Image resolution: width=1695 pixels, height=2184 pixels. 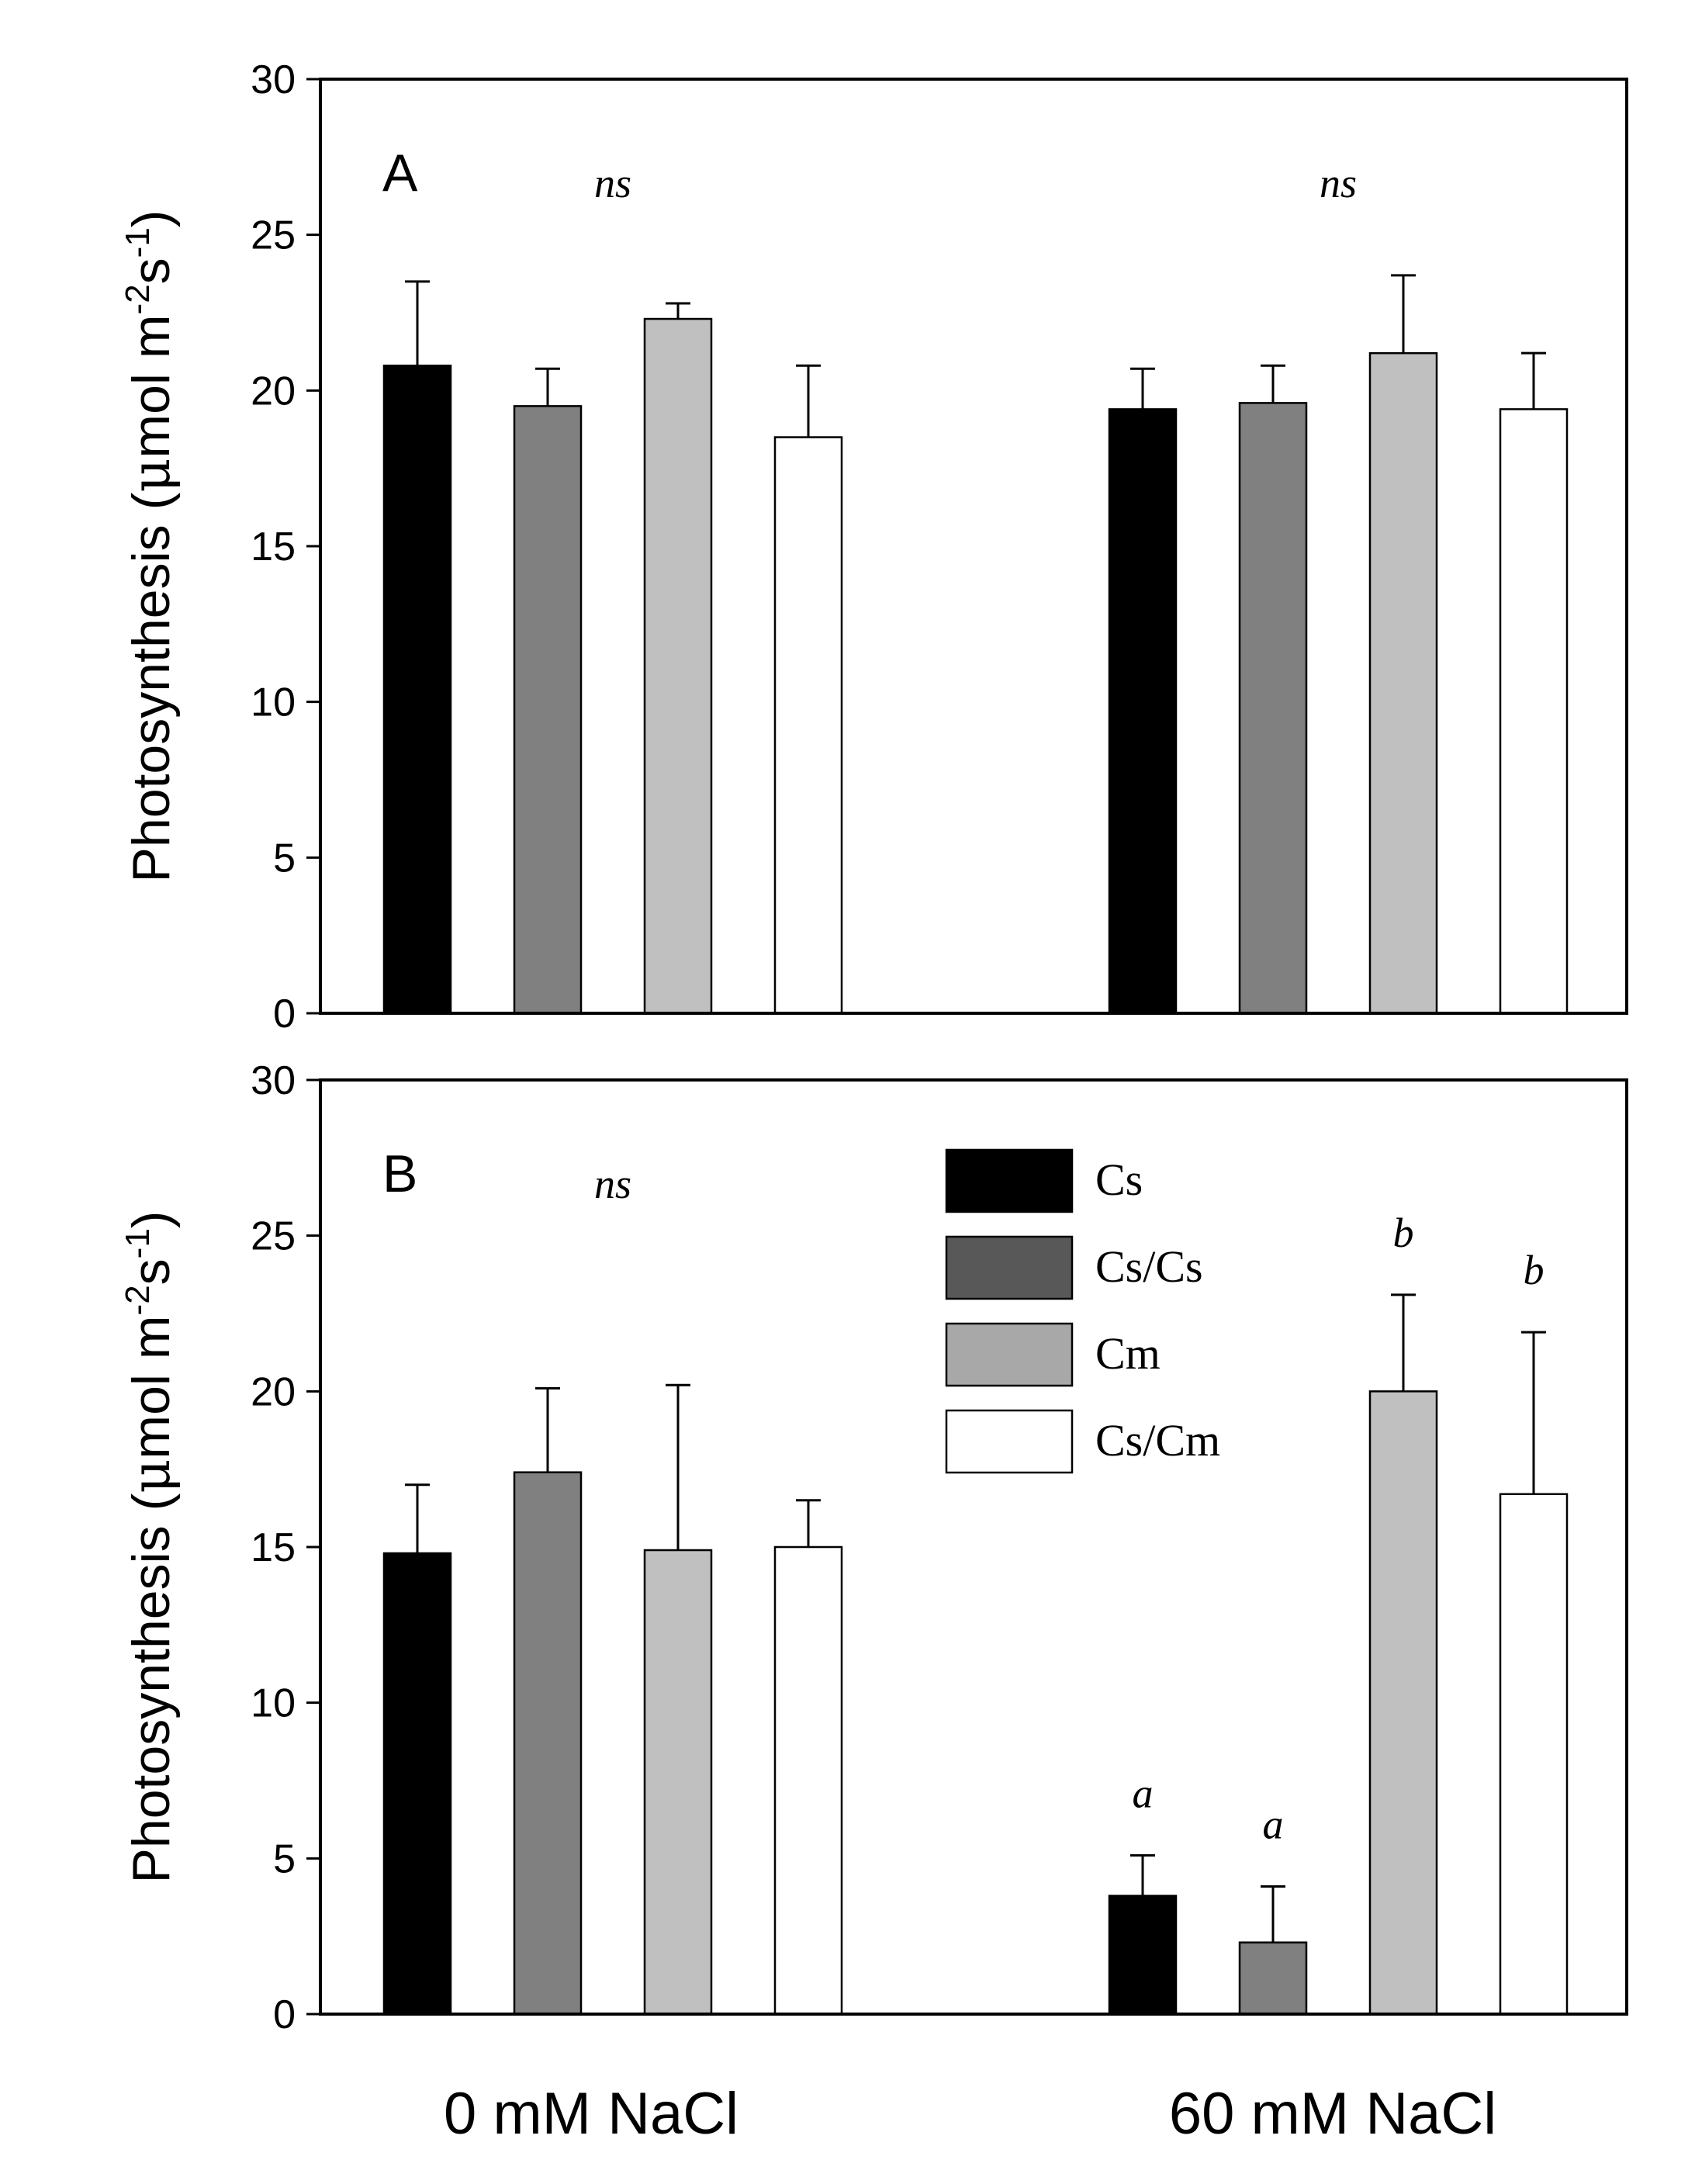 What do you see at coordinates (284, 1014) in the screenshot?
I see `panel-a-y-tick-label: 0` at bounding box center [284, 1014].